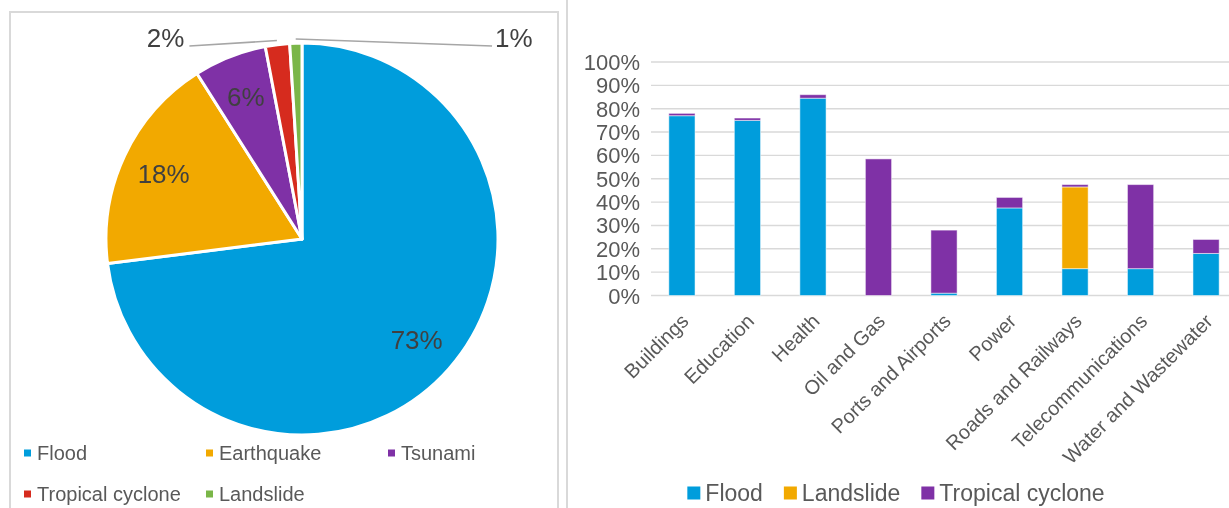 This screenshot has width=1229, height=508. I want to click on y-tick-label: 70%, so click(617, 132).